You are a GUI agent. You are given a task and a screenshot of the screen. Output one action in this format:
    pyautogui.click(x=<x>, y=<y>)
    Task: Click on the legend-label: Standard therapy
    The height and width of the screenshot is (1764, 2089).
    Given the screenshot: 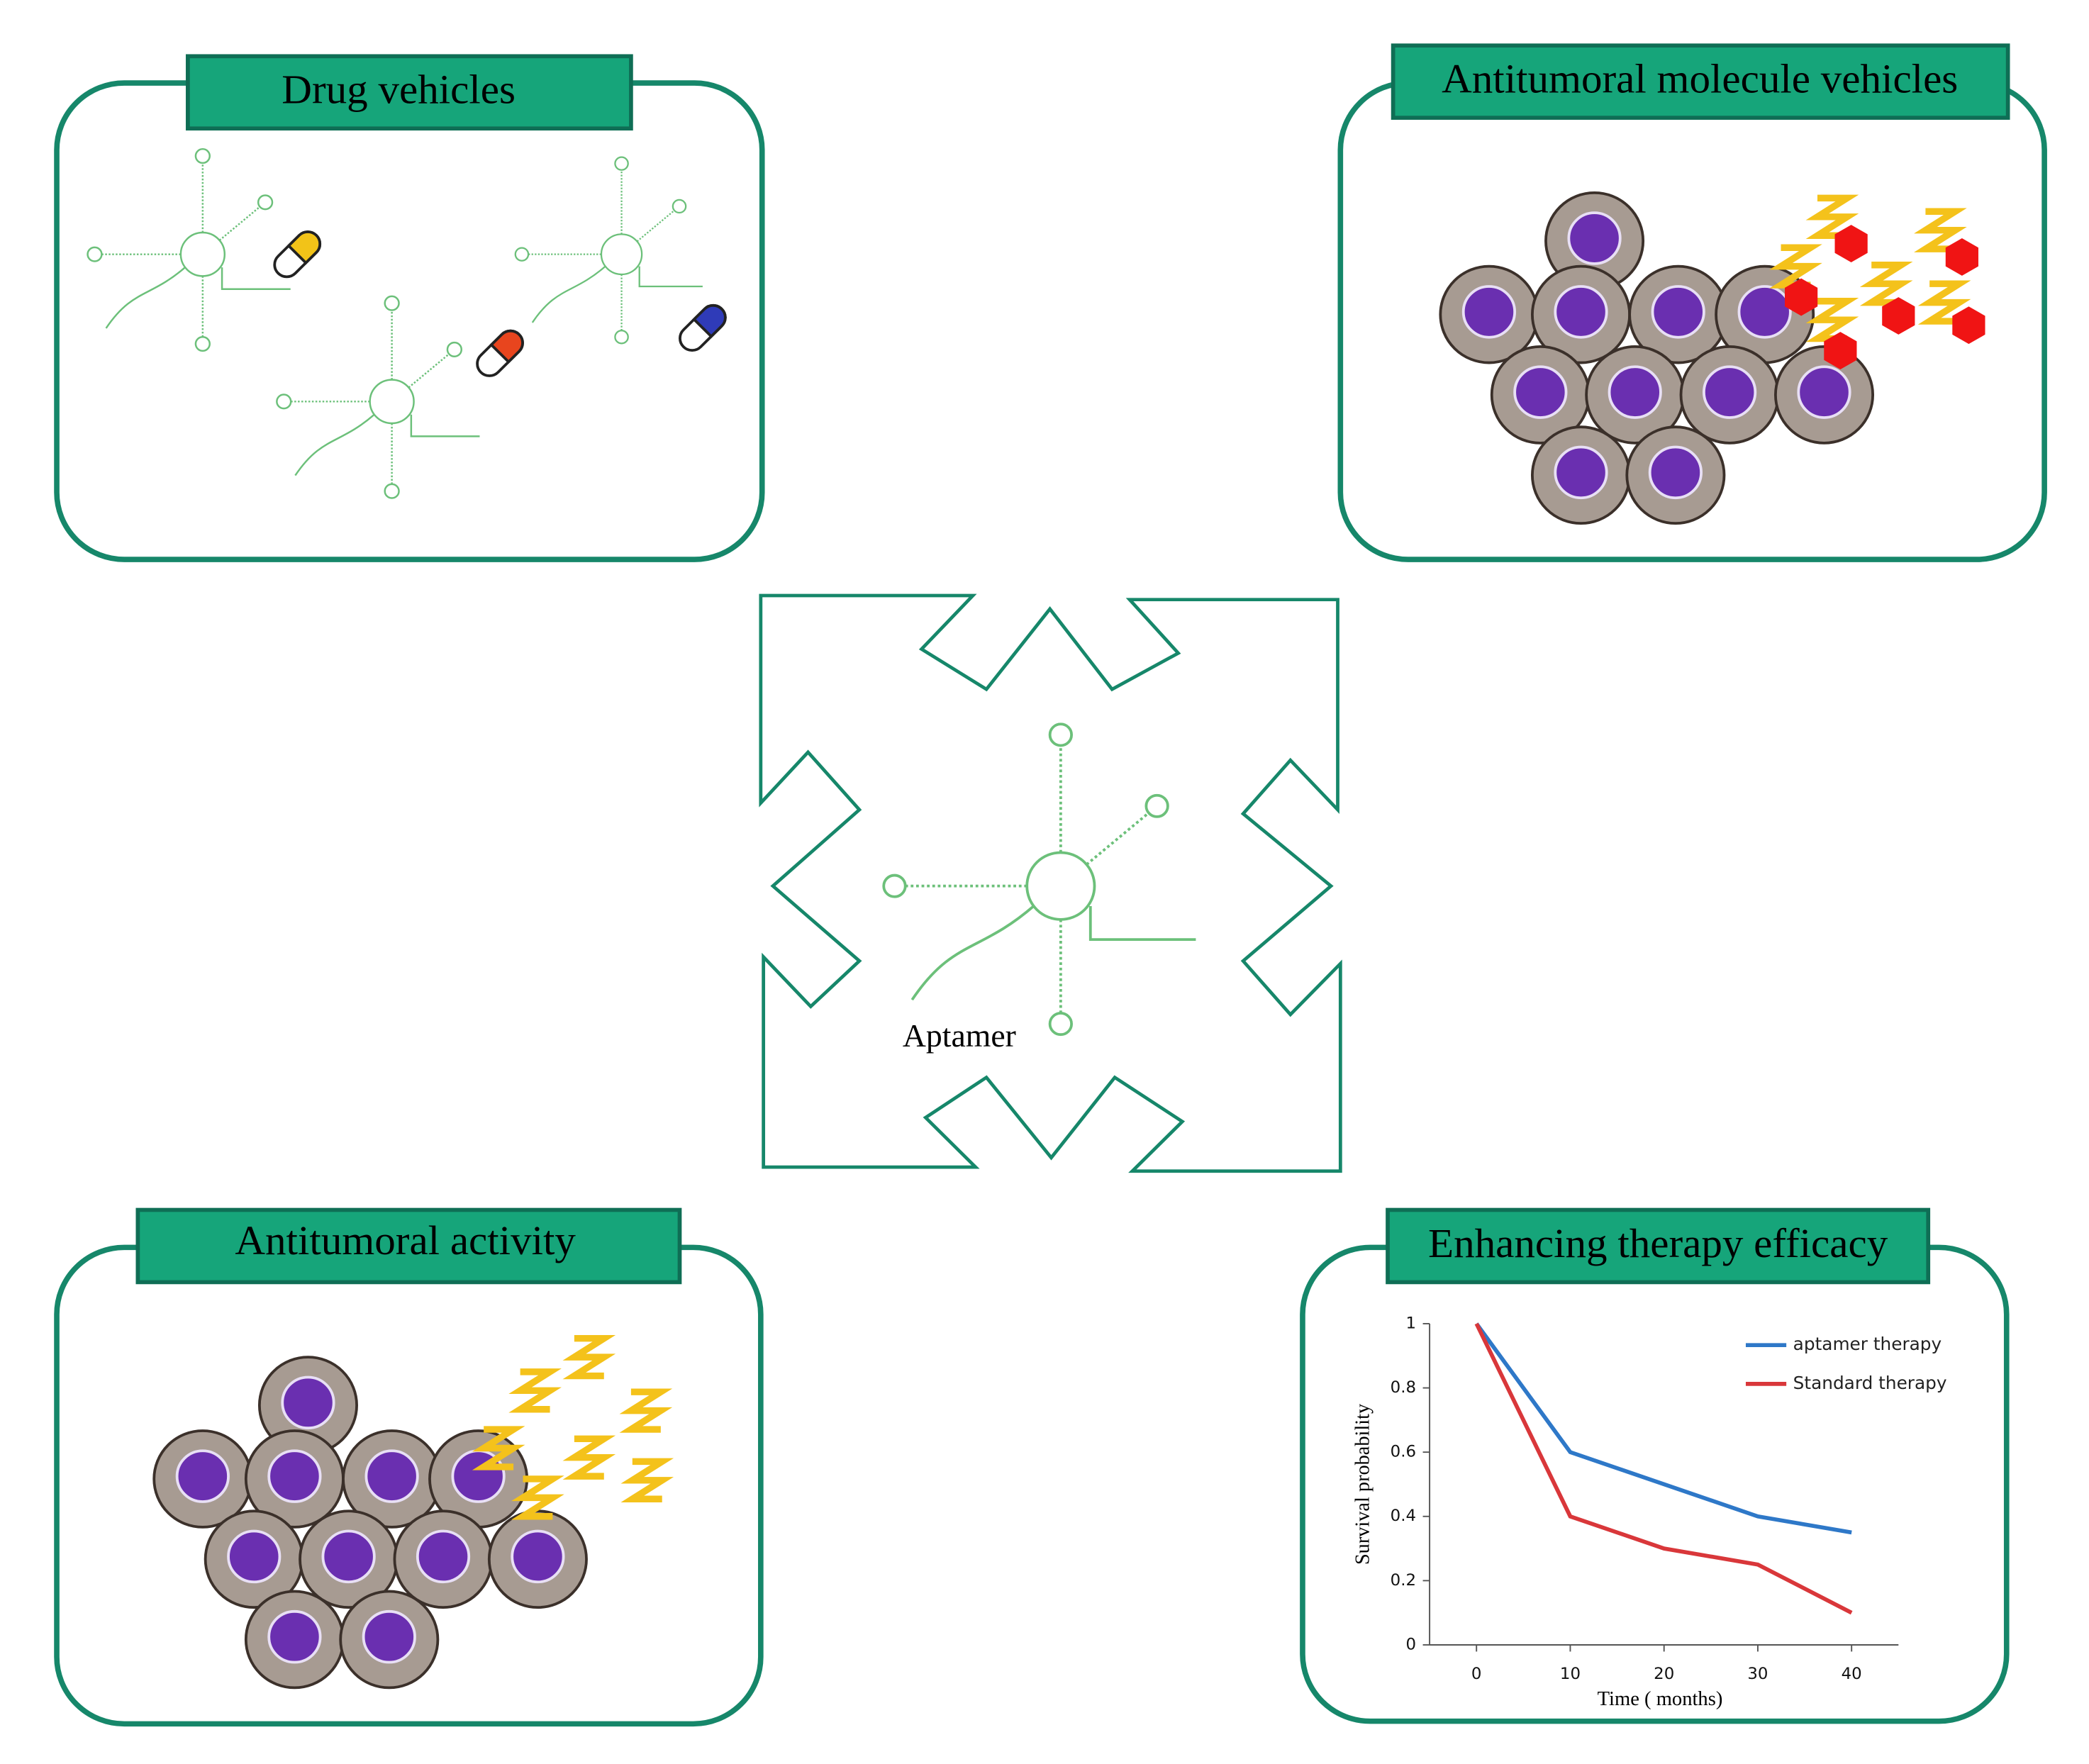 What is the action you would take?
    pyautogui.click(x=1870, y=1383)
    